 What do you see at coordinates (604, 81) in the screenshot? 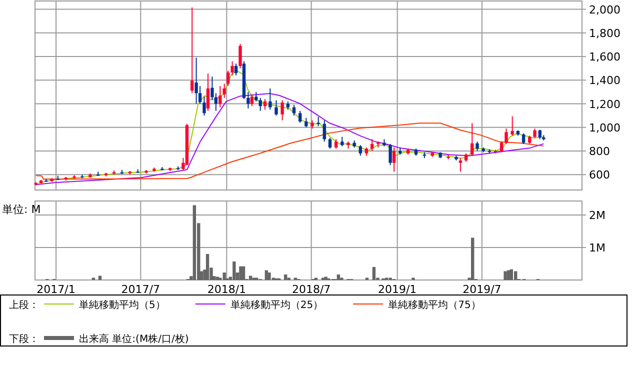
I see `y-tick-label: 1,400` at bounding box center [604, 81].